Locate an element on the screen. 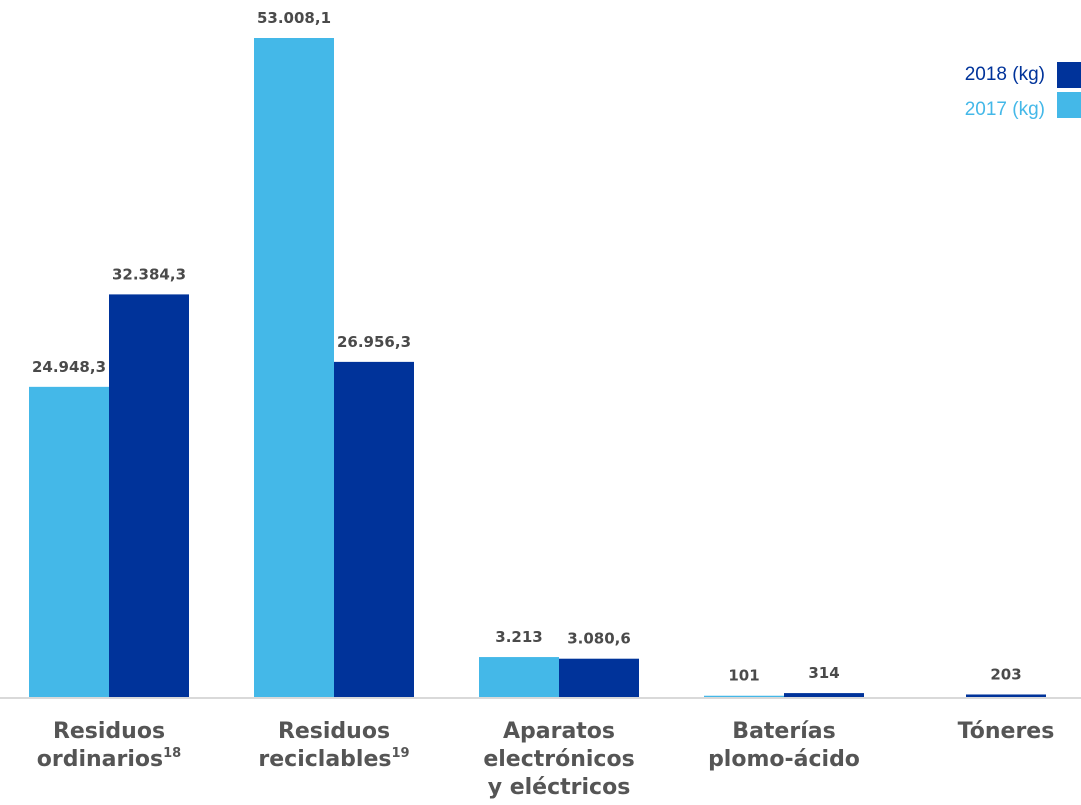 The width and height of the screenshot is (1081, 805). value-label-2018-3: 314 is located at coordinates (823, 673).